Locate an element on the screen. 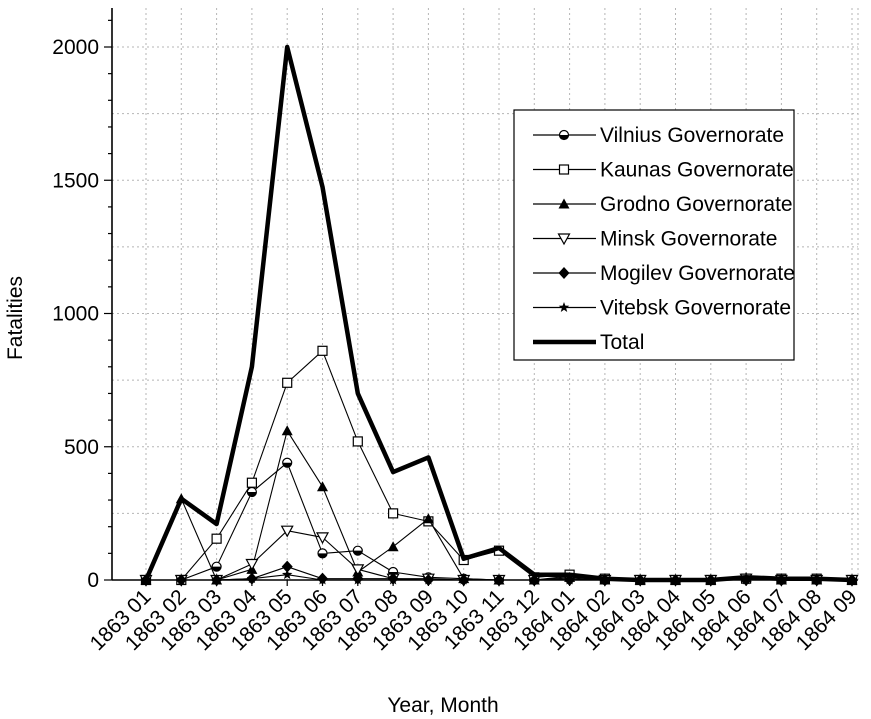 This screenshot has width=871, height=719. legend-label: Vitebsk Governorate is located at coordinates (695, 308).